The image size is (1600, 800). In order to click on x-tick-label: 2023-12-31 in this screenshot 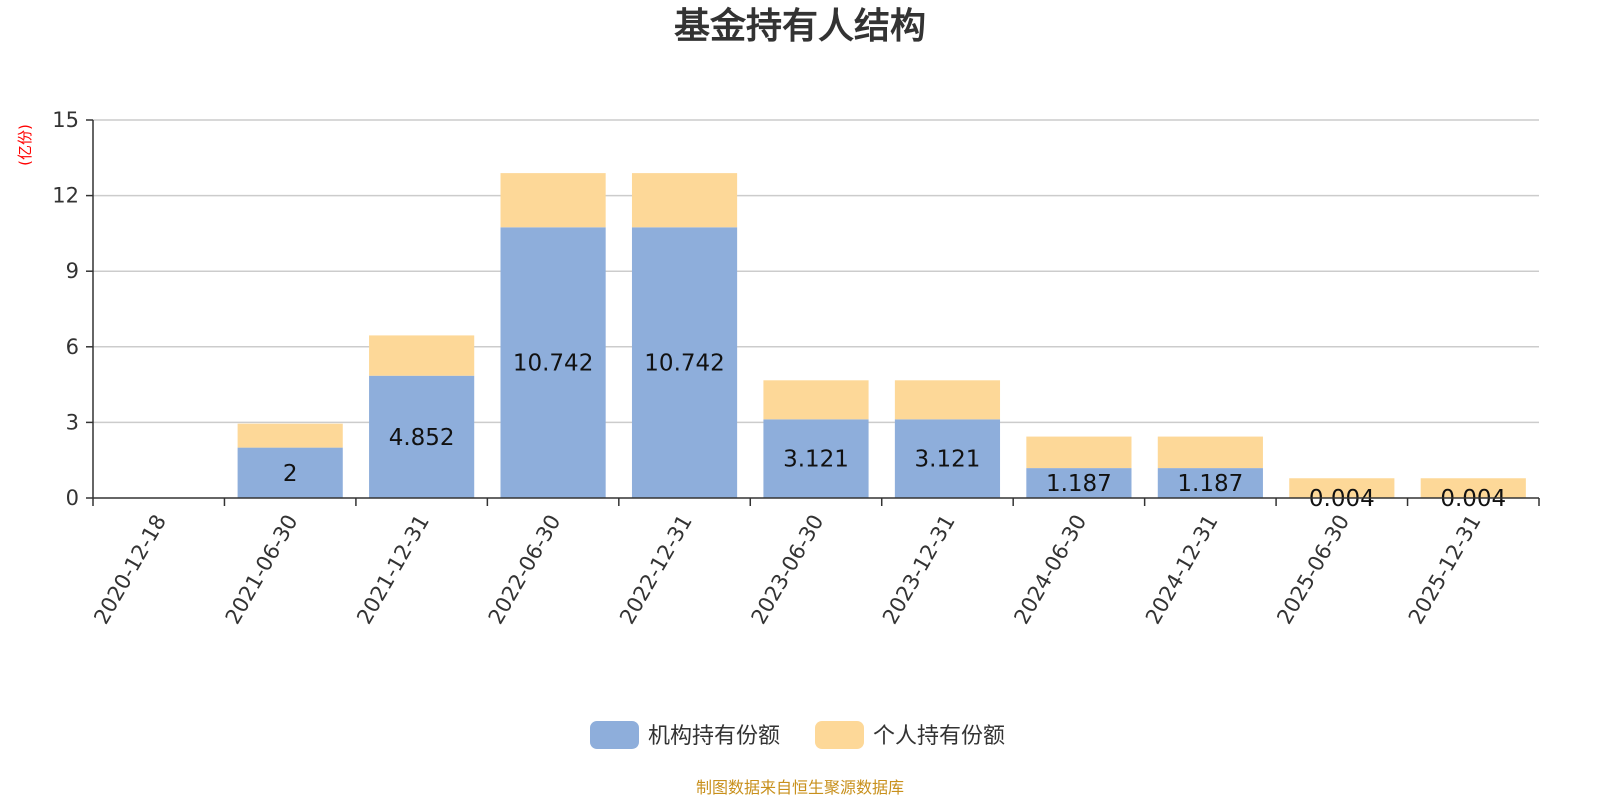, I will do `click(919, 570)`.